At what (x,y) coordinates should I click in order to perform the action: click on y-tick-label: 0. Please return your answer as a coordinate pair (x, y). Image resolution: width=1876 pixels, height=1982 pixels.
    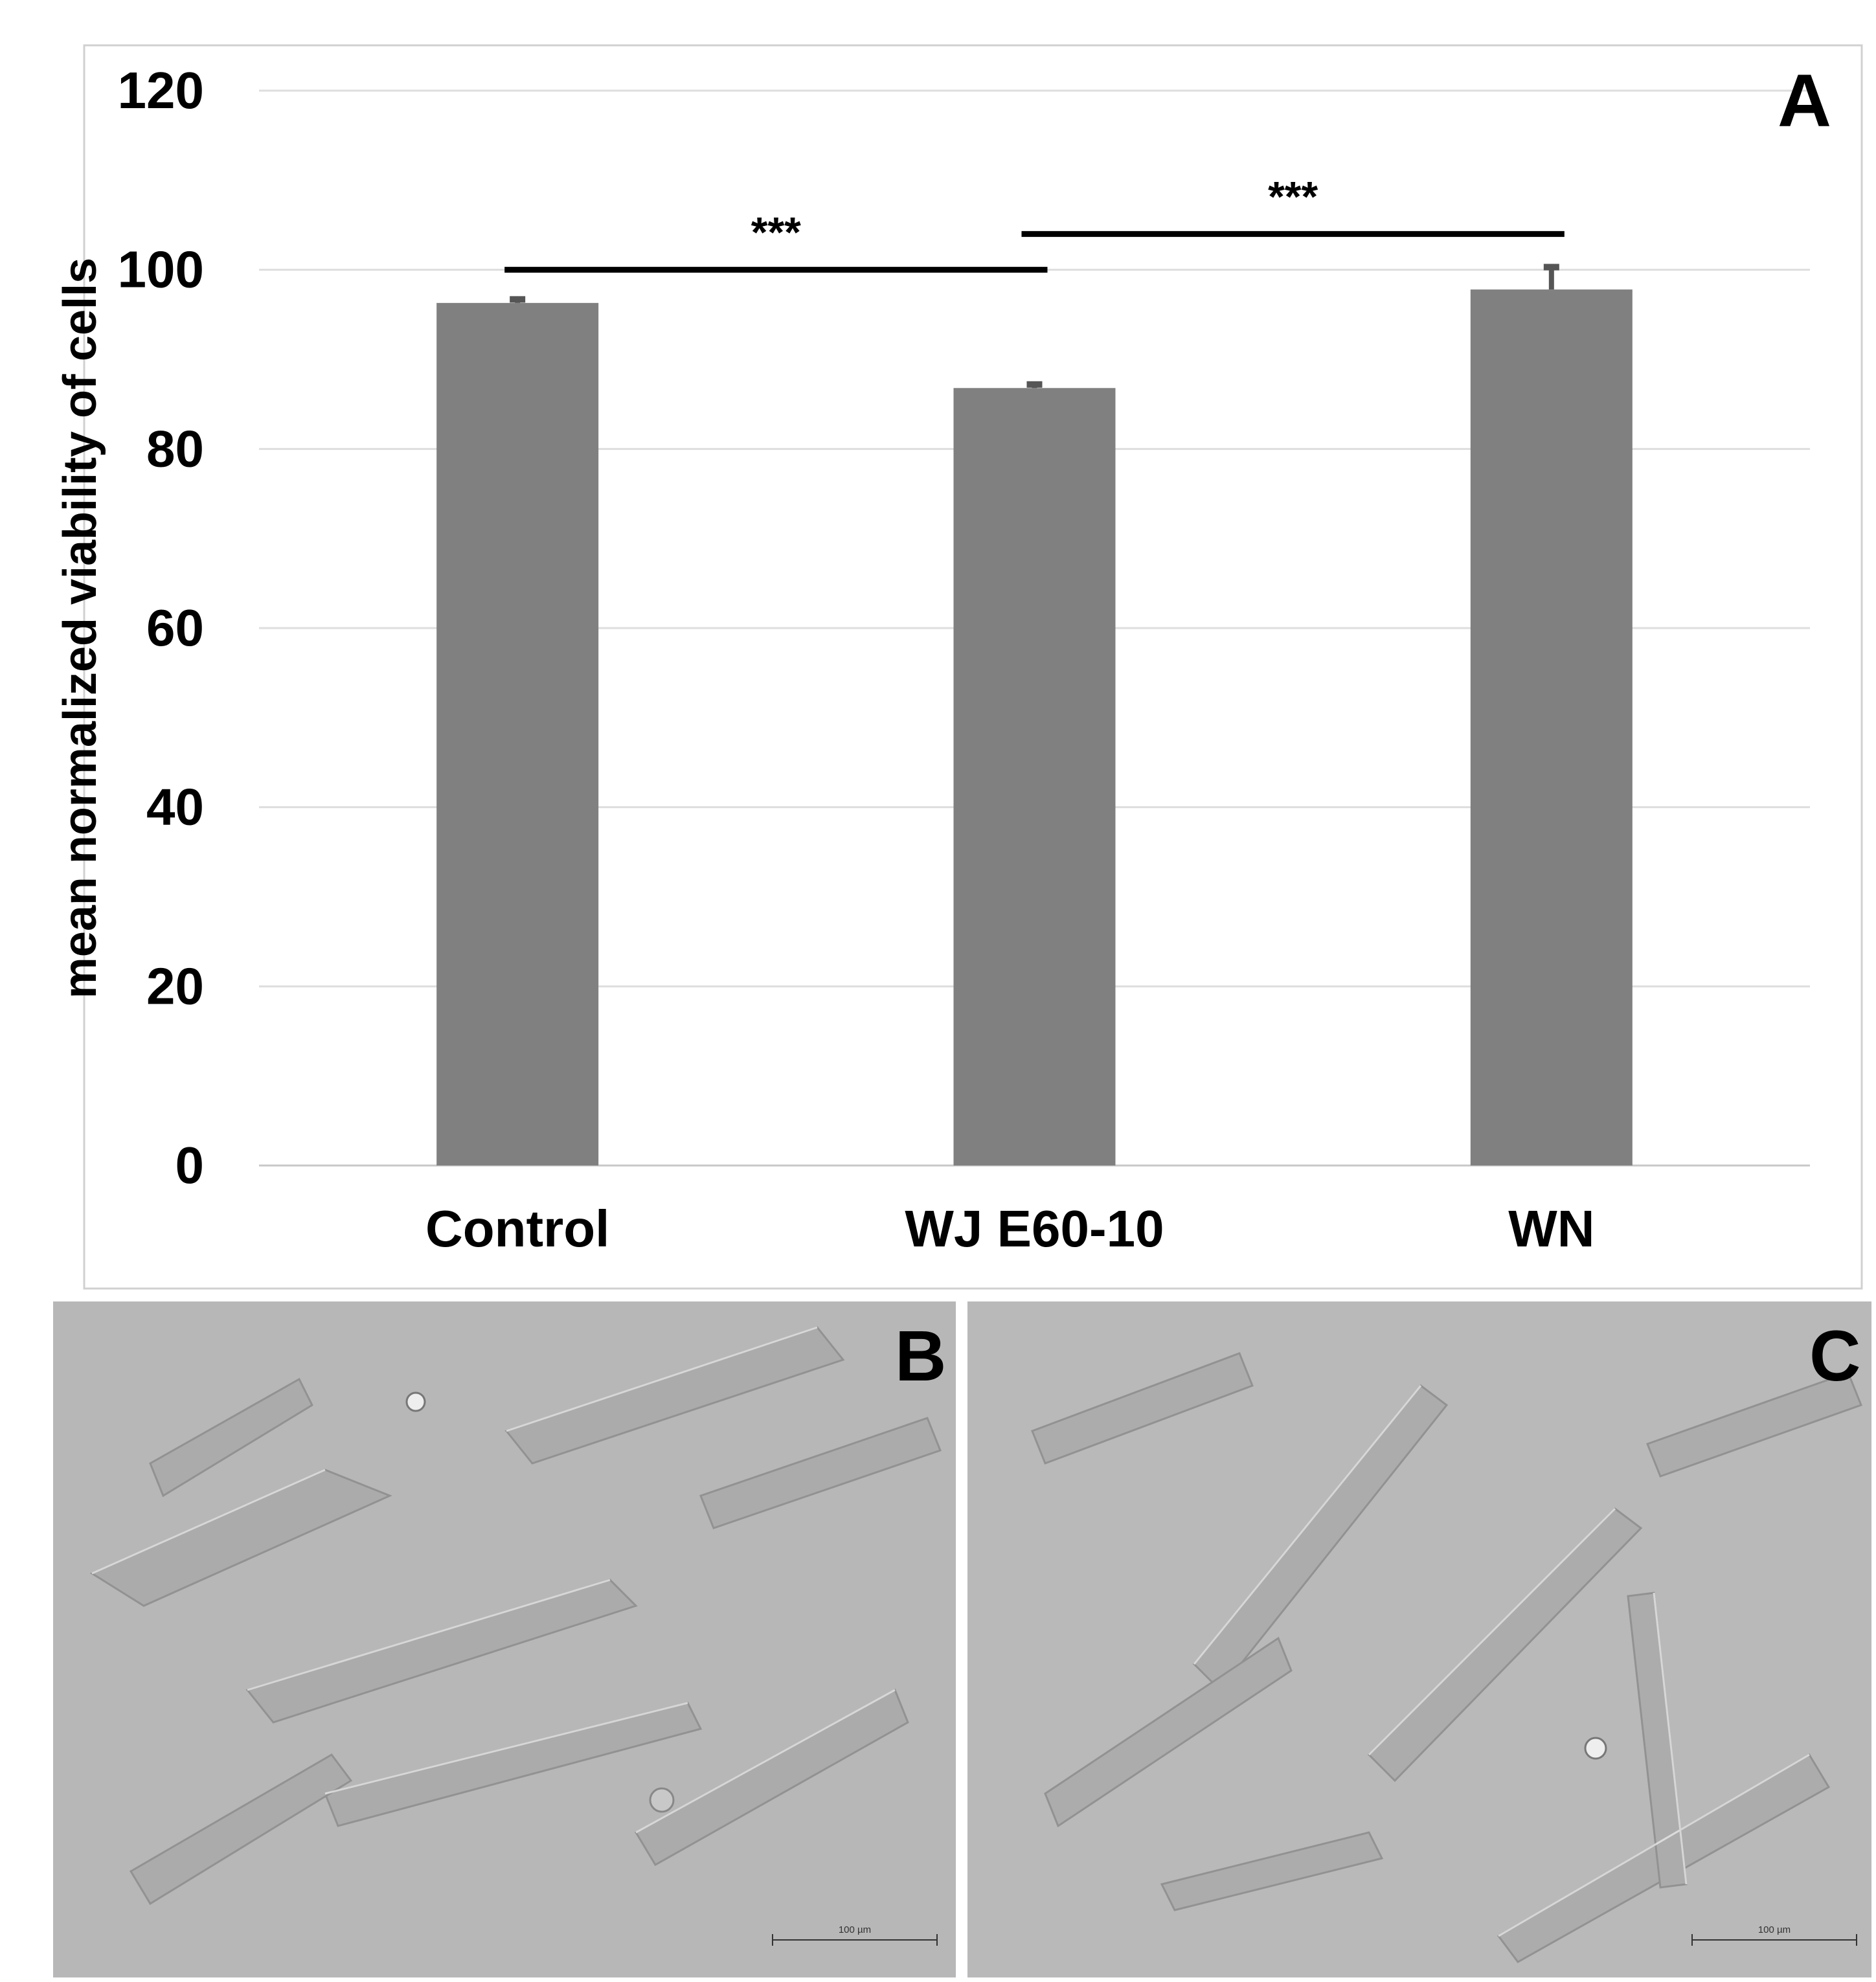
    Looking at the image, I should click on (190, 1165).